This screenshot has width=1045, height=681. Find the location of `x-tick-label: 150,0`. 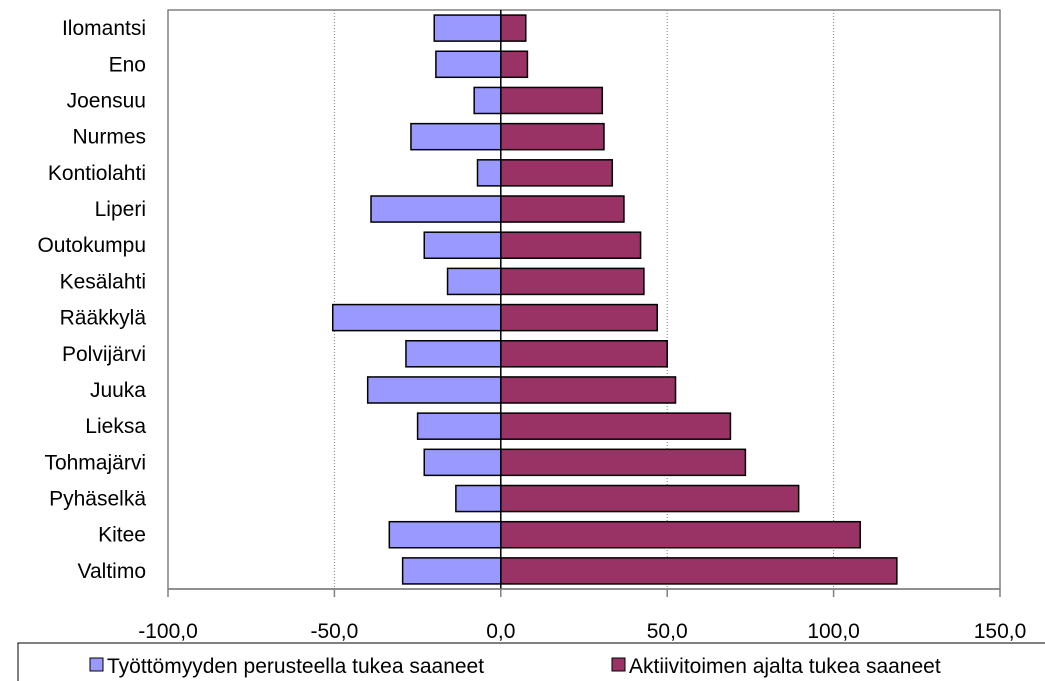

x-tick-label: 150,0 is located at coordinates (1000, 631).